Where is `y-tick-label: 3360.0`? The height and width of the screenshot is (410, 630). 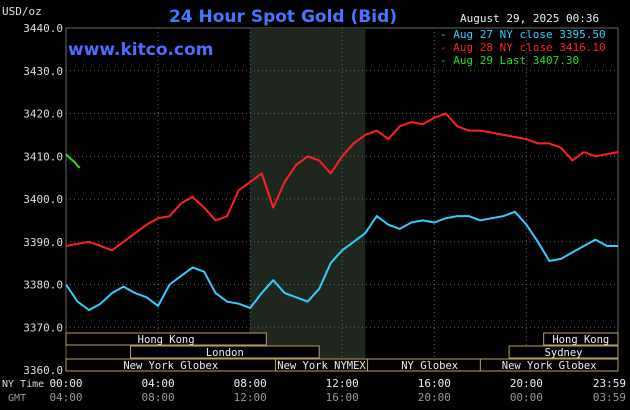
y-tick-label: 3360.0 is located at coordinates (43, 370).